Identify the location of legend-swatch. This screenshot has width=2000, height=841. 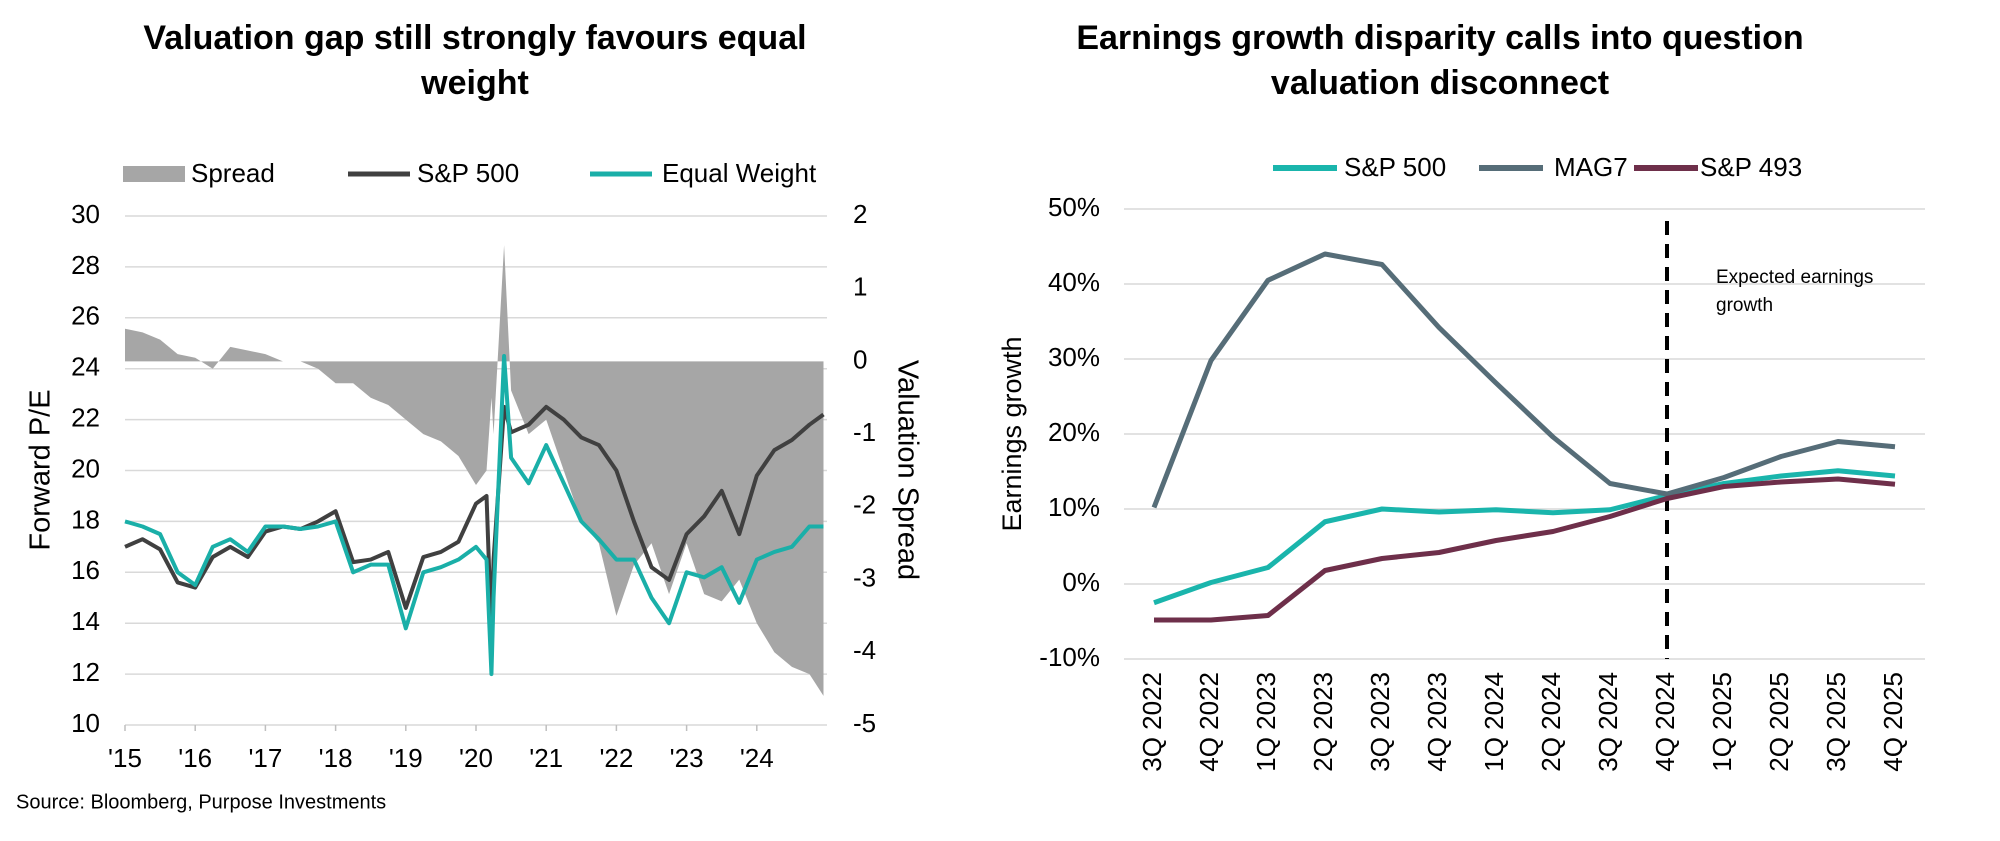
(154, 174).